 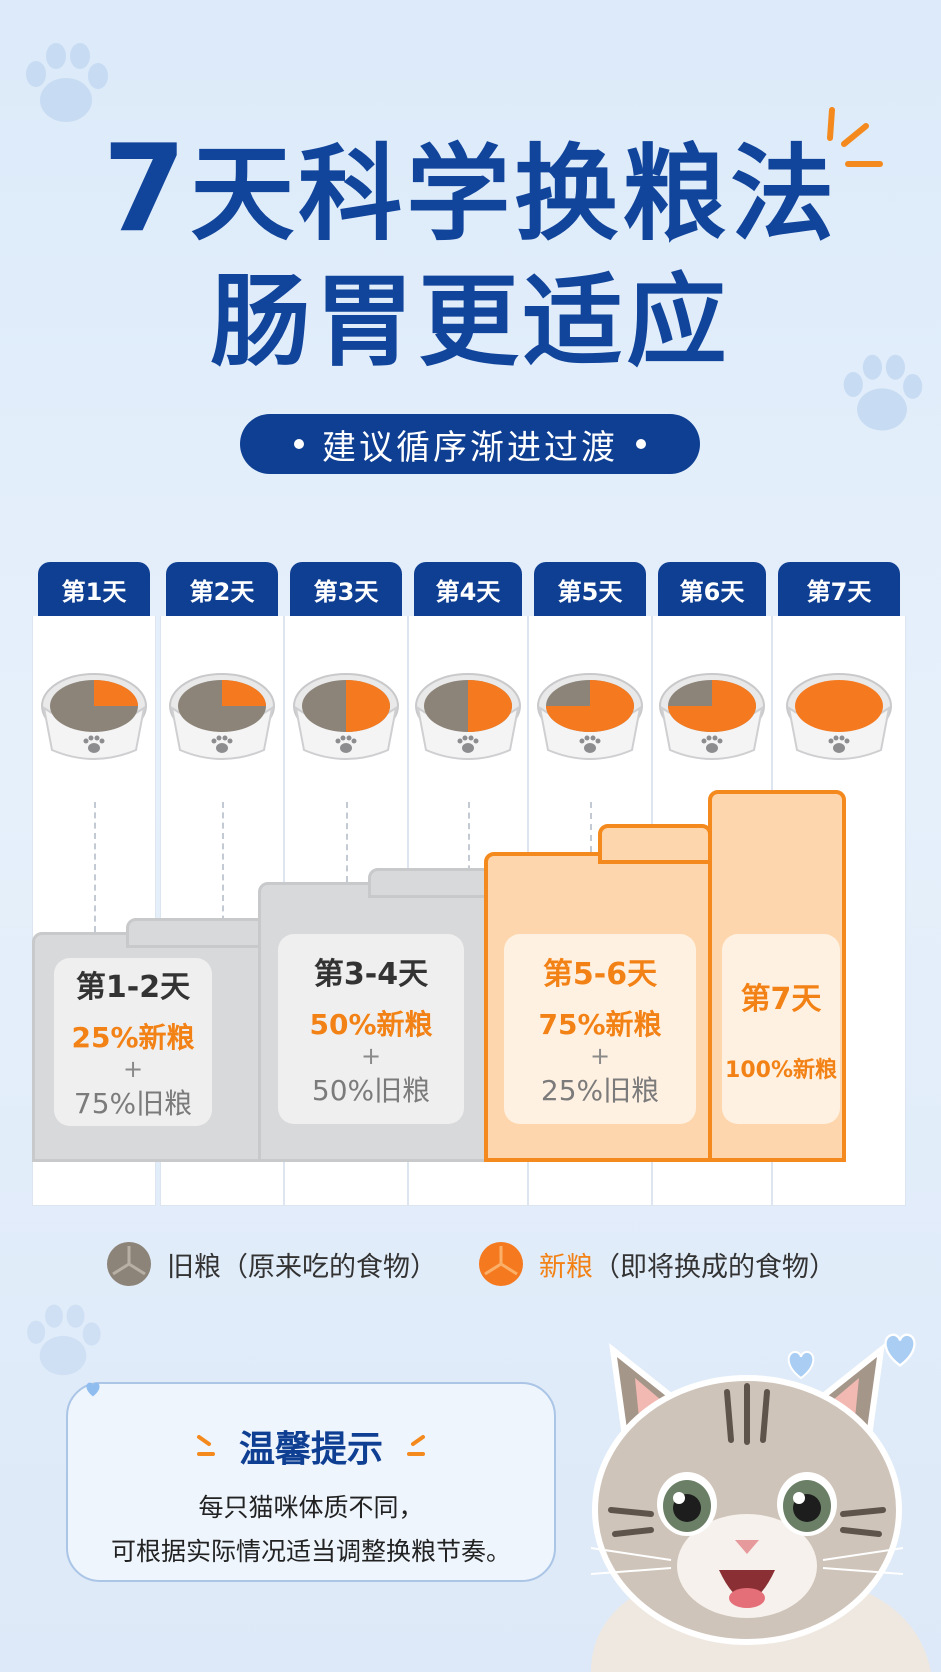 I want to click on subtitle-text: 建议循序渐进过渡, so click(x=470, y=447).